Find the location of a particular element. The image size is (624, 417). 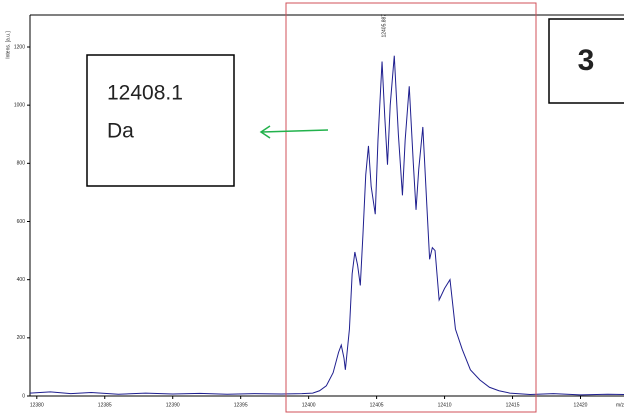

mass-value: 12408.1 is located at coordinates (145, 93).